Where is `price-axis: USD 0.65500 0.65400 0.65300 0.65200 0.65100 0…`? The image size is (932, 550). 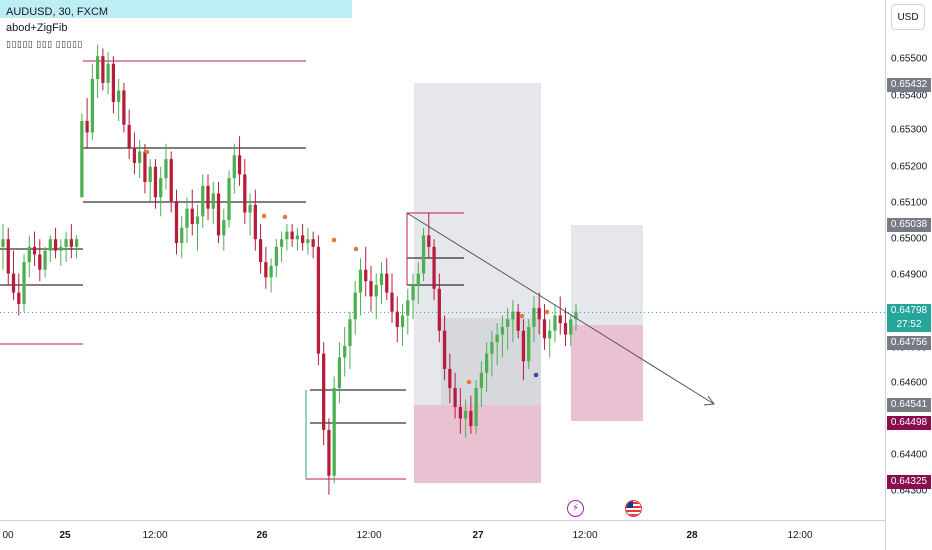 price-axis: USD 0.65500 0.65400 0.65300 0.65200 0.65100 0… is located at coordinates (908, 275).